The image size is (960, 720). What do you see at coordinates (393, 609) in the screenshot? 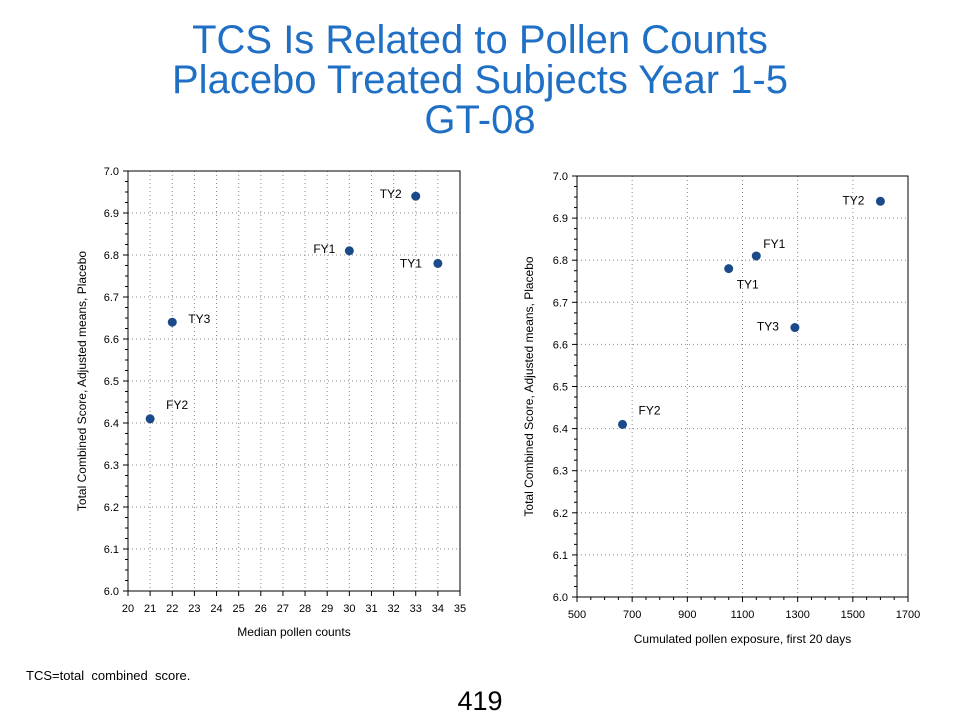
I see `x-tick-label: 32` at bounding box center [393, 609].